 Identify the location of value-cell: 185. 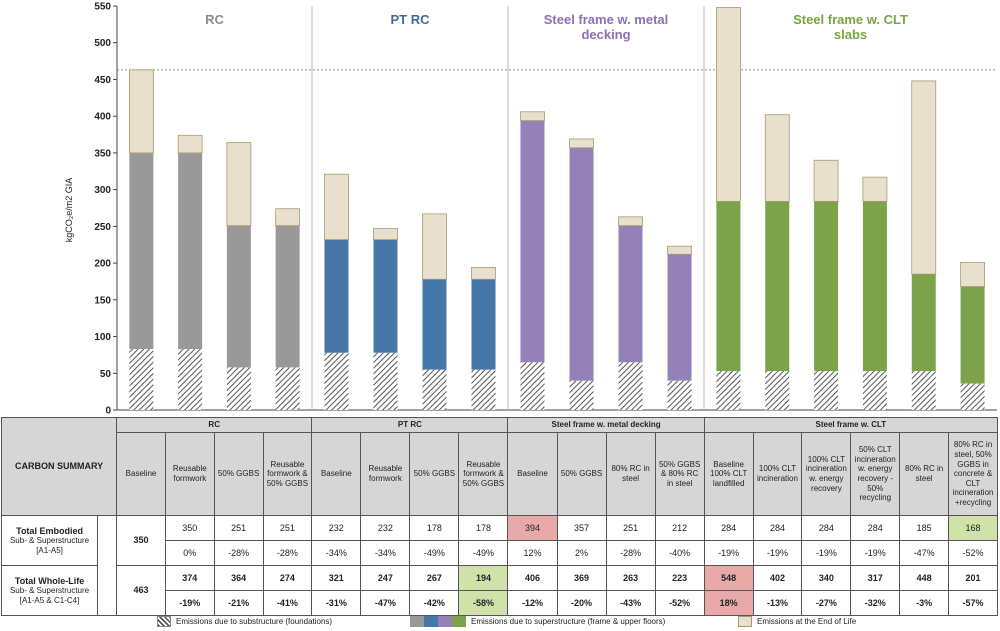
(924, 528).